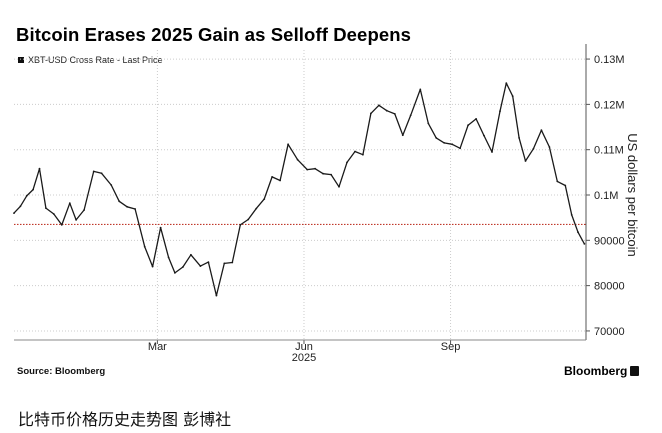  What do you see at coordinates (609, 287) in the screenshot?
I see `y-tick-label: 80000` at bounding box center [609, 287].